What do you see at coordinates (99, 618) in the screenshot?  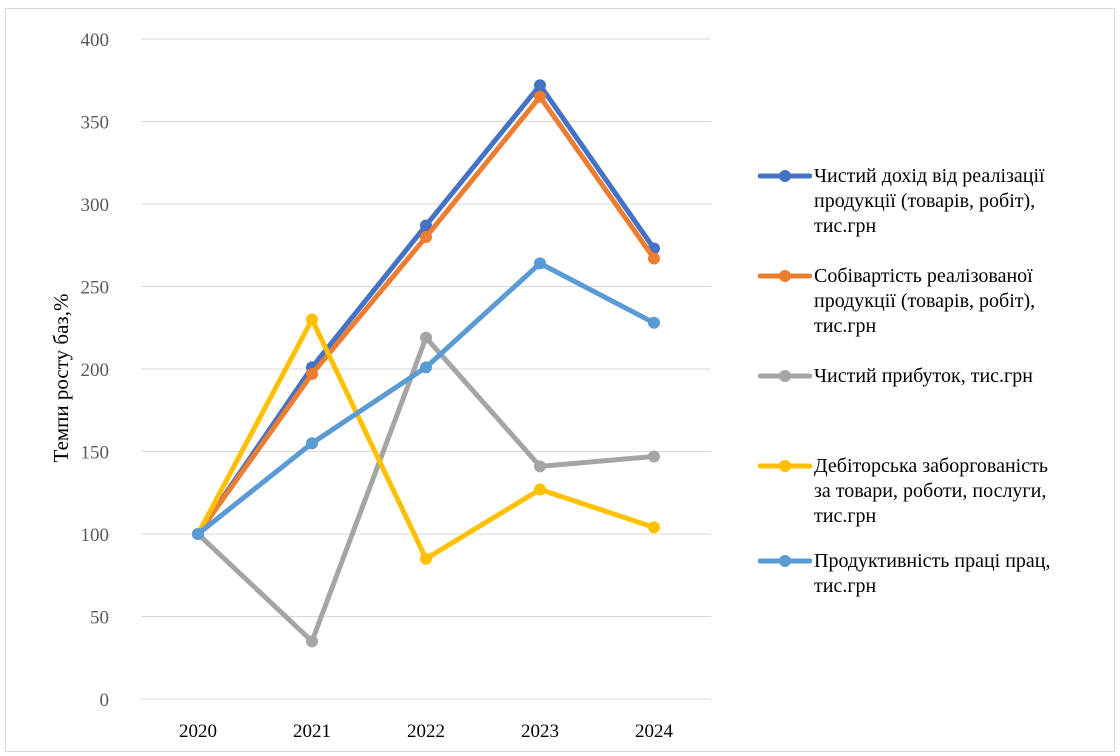 I see `y-tick-label: 50` at bounding box center [99, 618].